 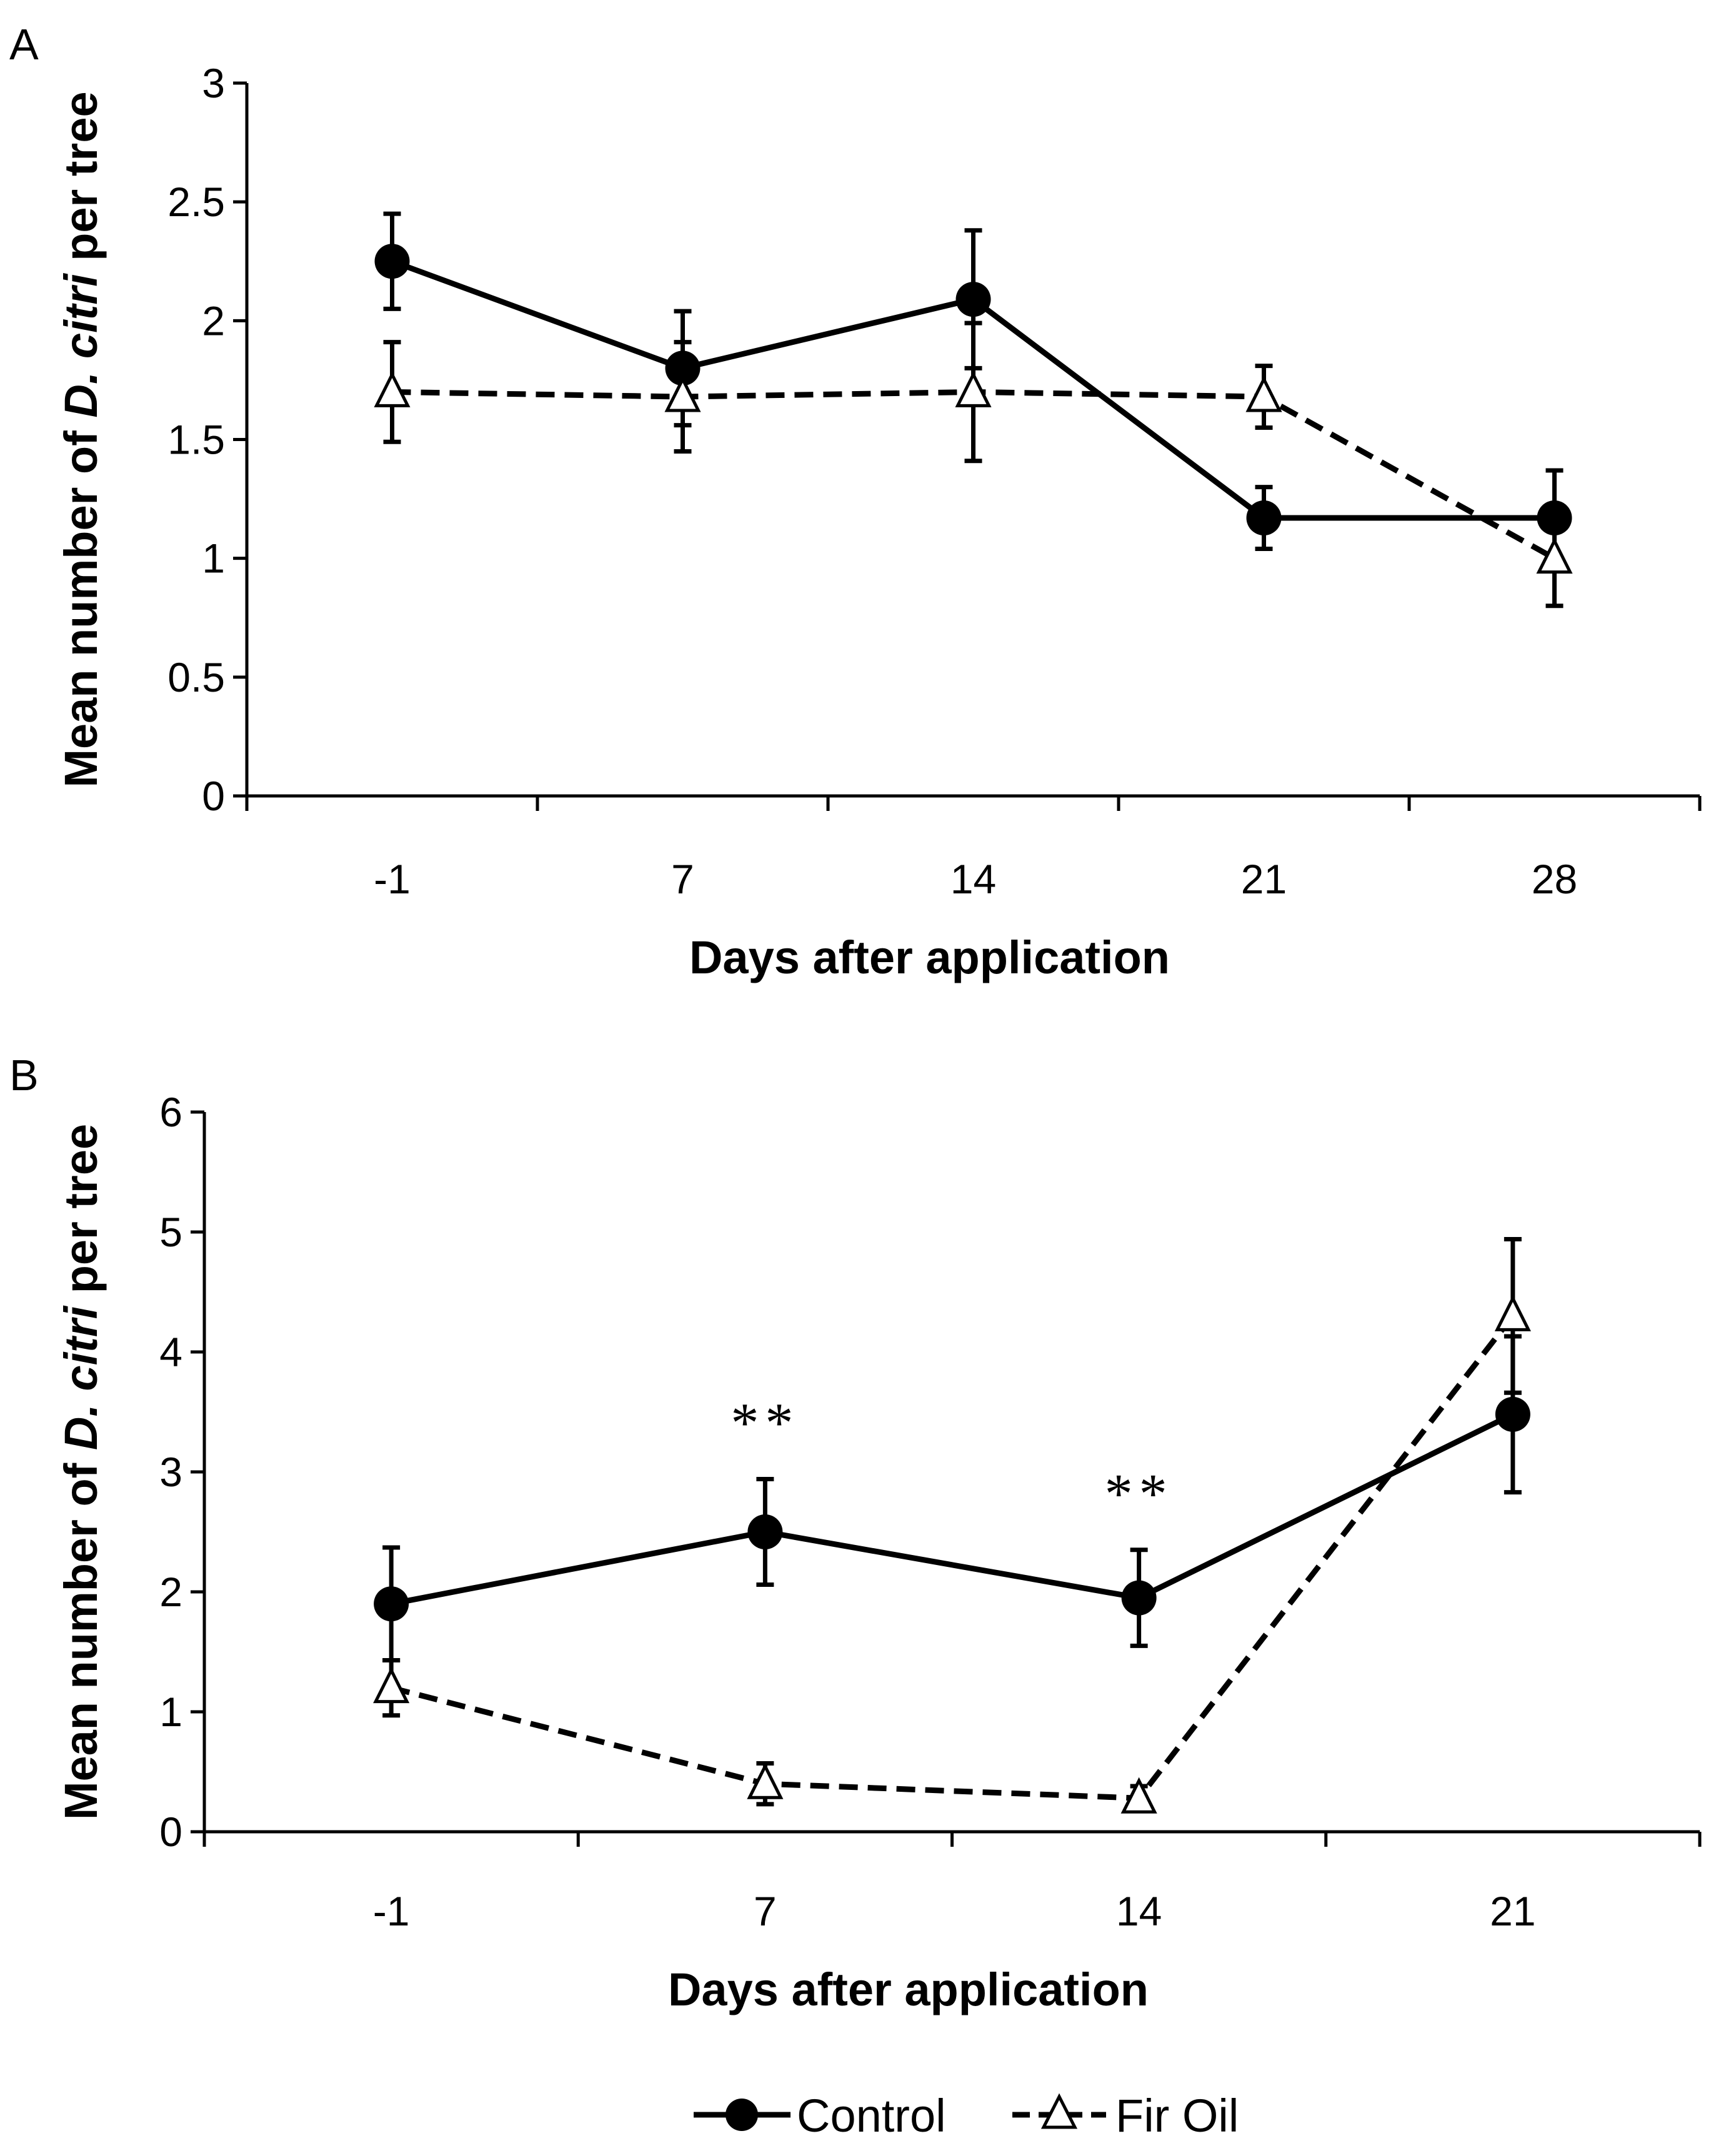 What do you see at coordinates (196, 440) in the screenshot?
I see `y-tick-label-a: 1.5` at bounding box center [196, 440].